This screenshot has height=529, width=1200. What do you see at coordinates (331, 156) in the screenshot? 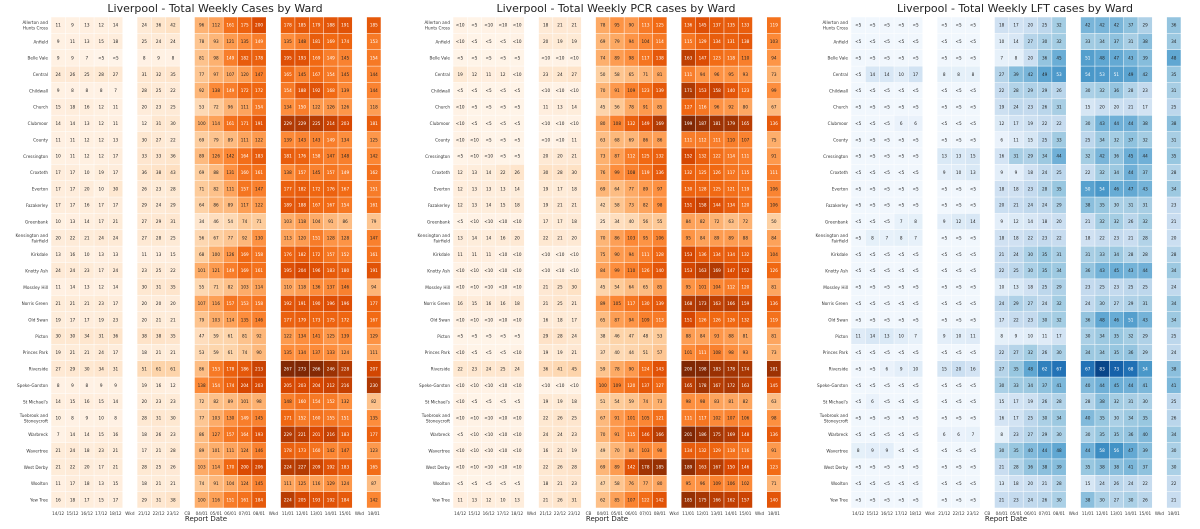
I see `cell-value: 147` at bounding box center [331, 156].